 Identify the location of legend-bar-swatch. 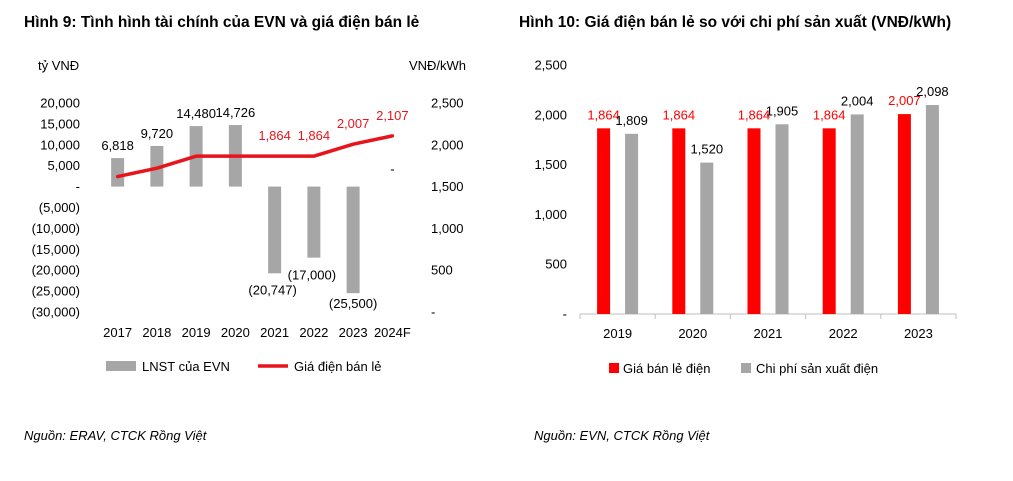
(121, 366).